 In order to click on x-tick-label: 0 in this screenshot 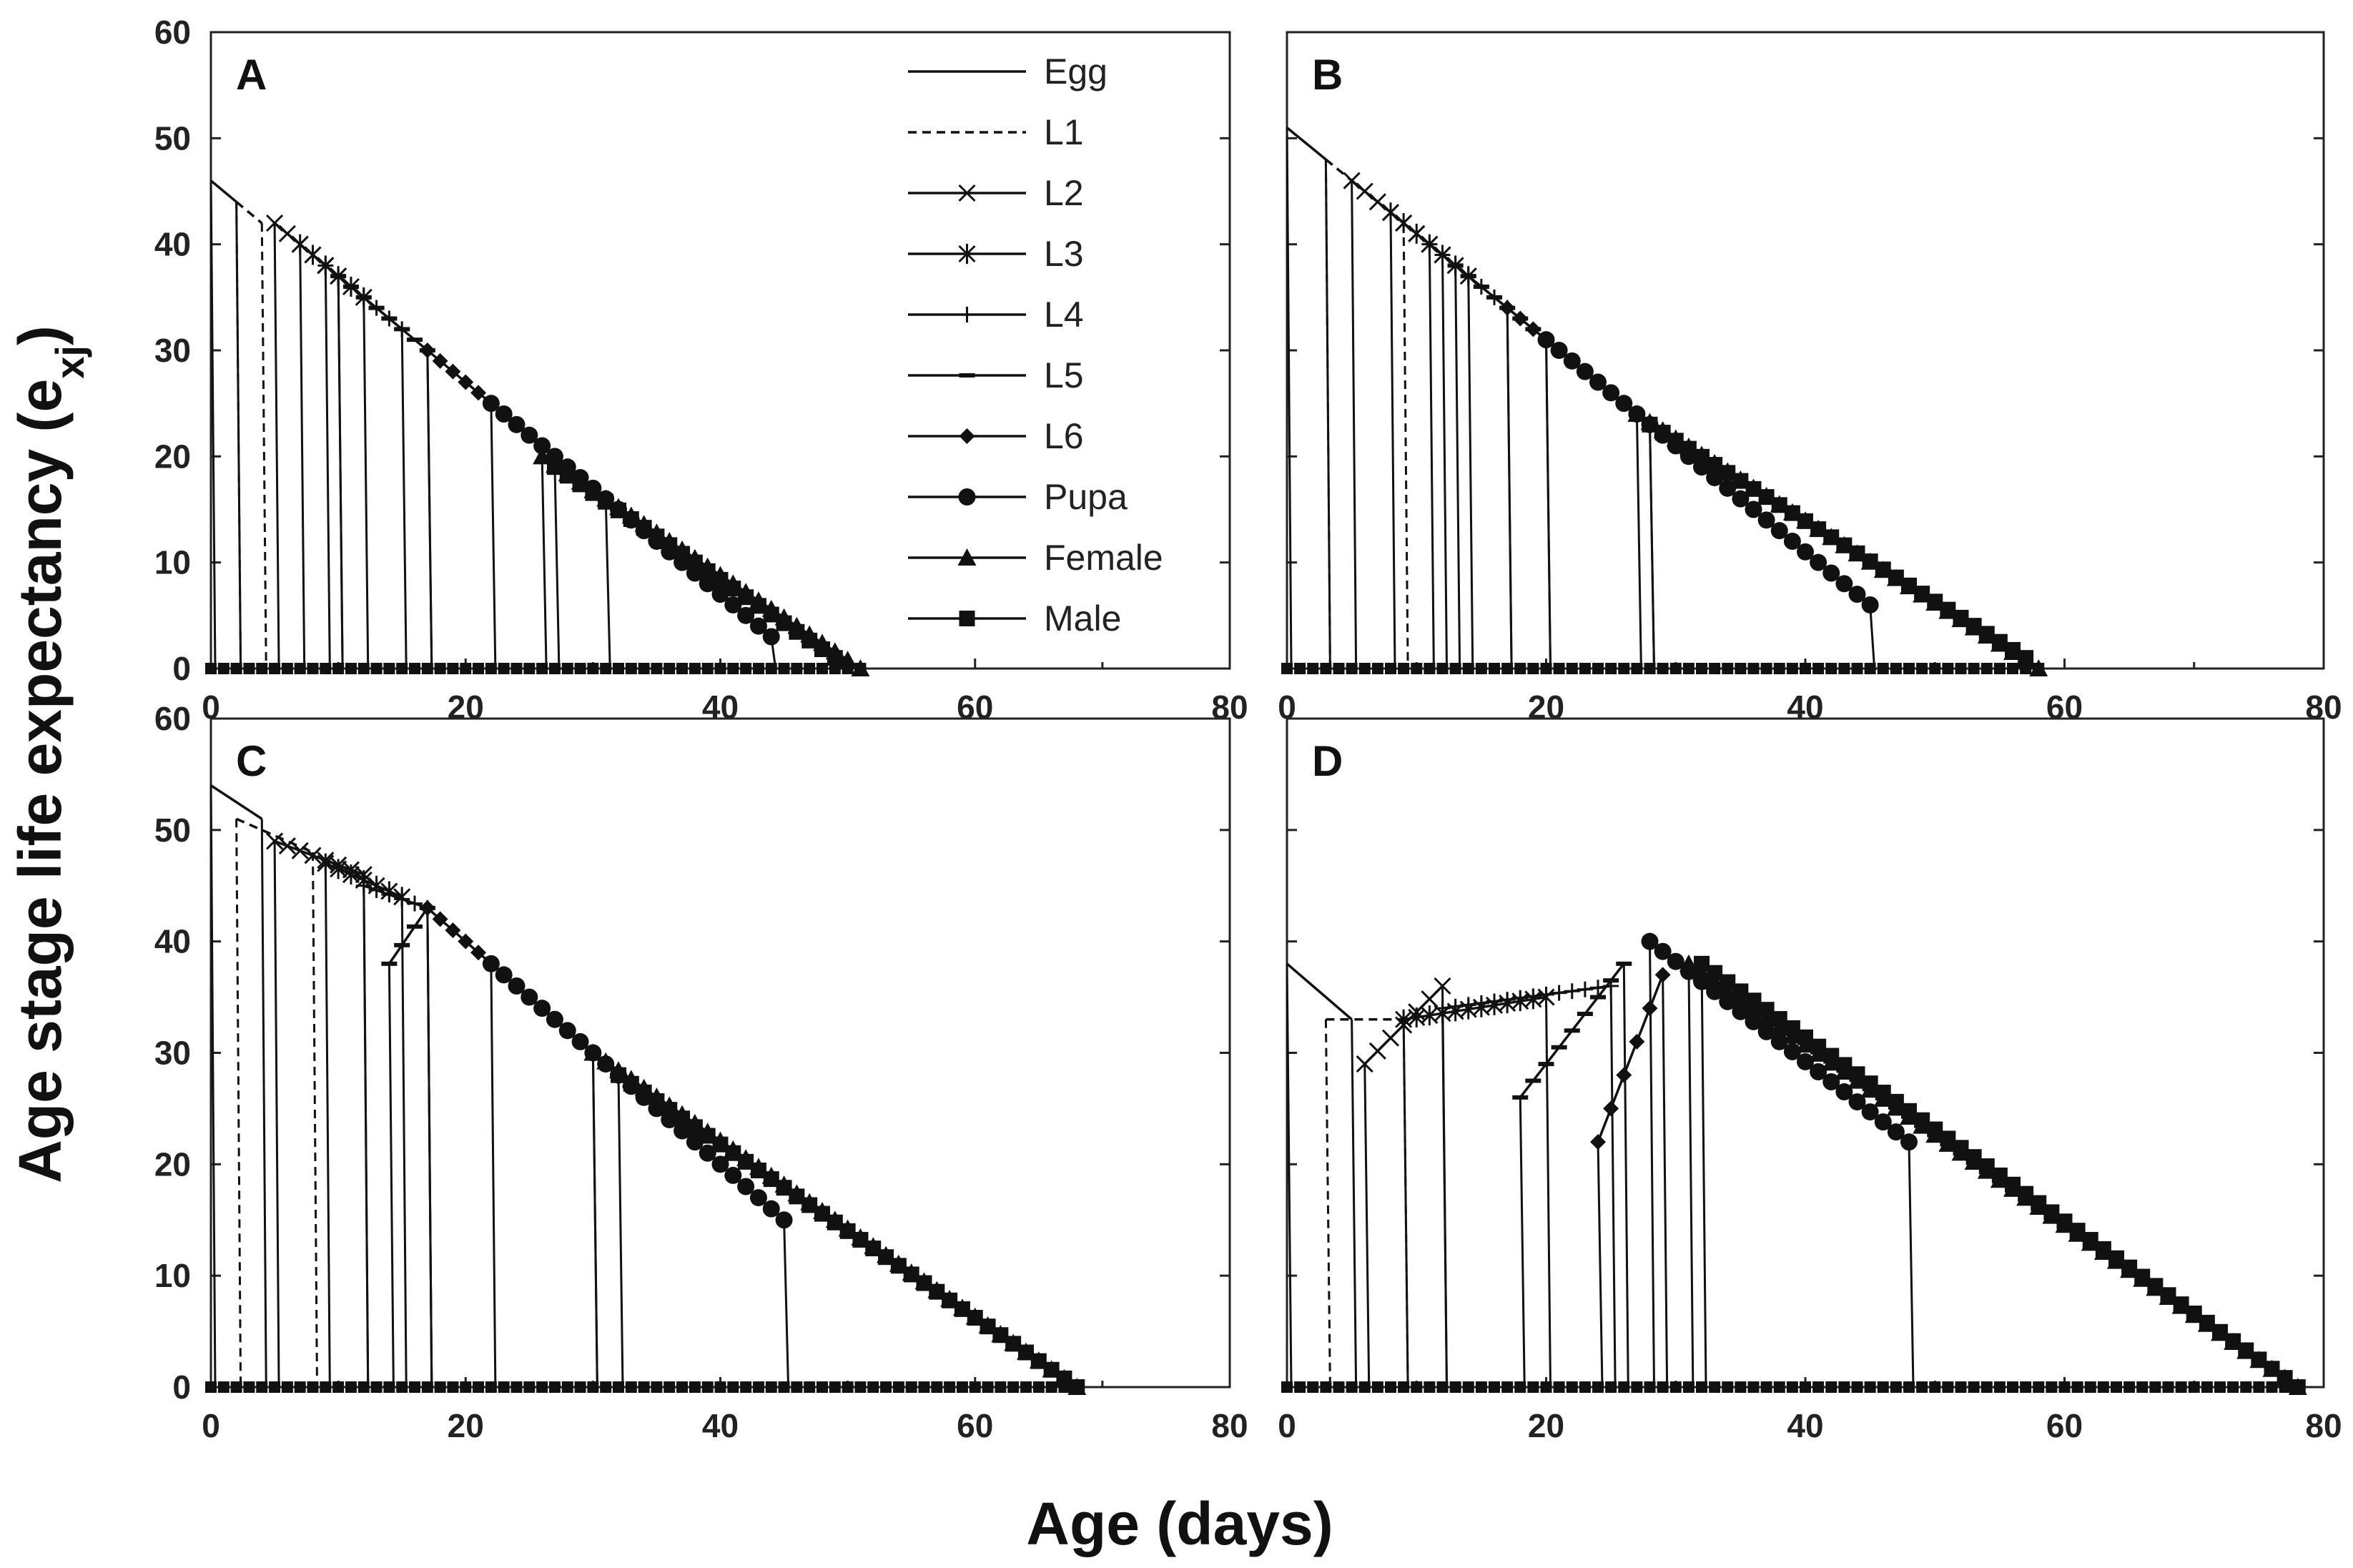, I will do `click(211, 1425)`.